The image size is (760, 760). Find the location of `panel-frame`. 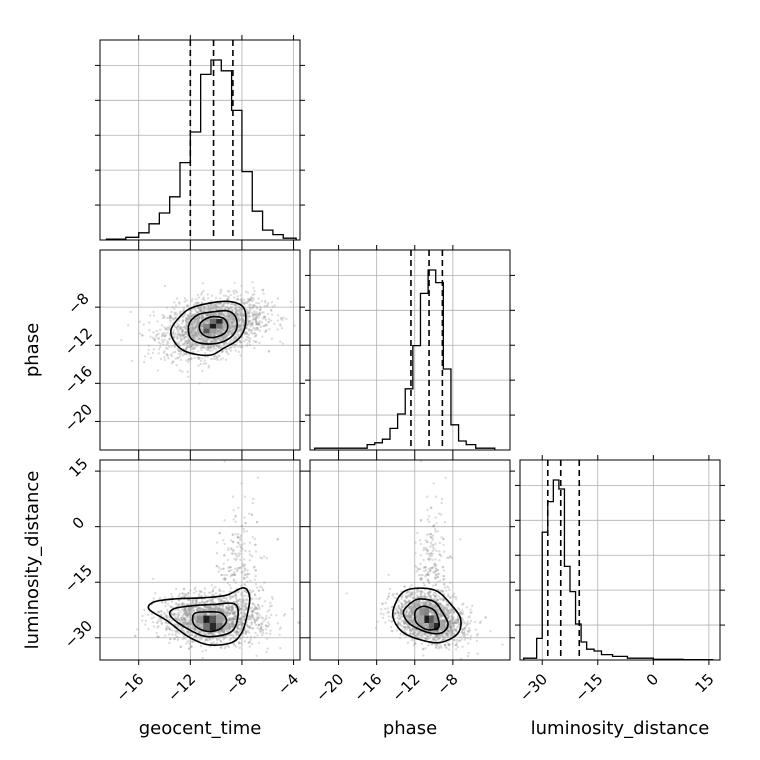

panel-frame is located at coordinates (410, 350).